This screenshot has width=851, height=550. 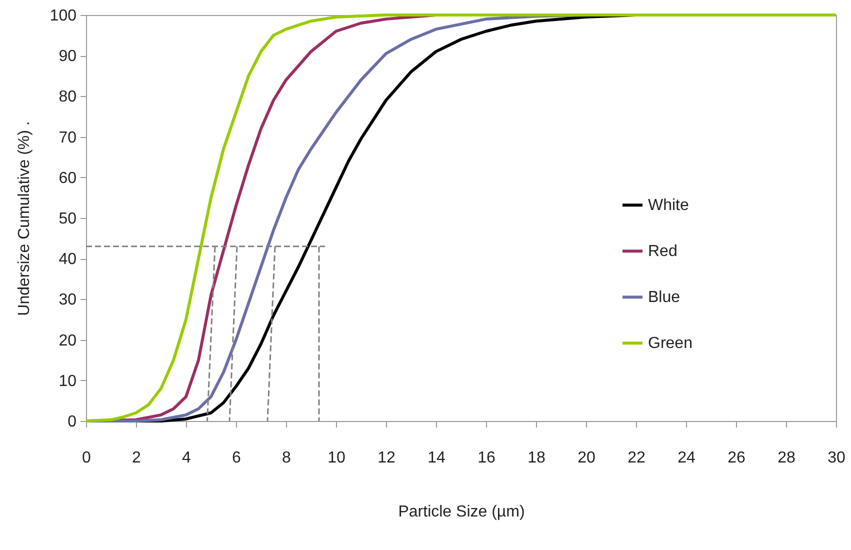 What do you see at coordinates (72, 422) in the screenshot?
I see `y-tick-label: 0` at bounding box center [72, 422].